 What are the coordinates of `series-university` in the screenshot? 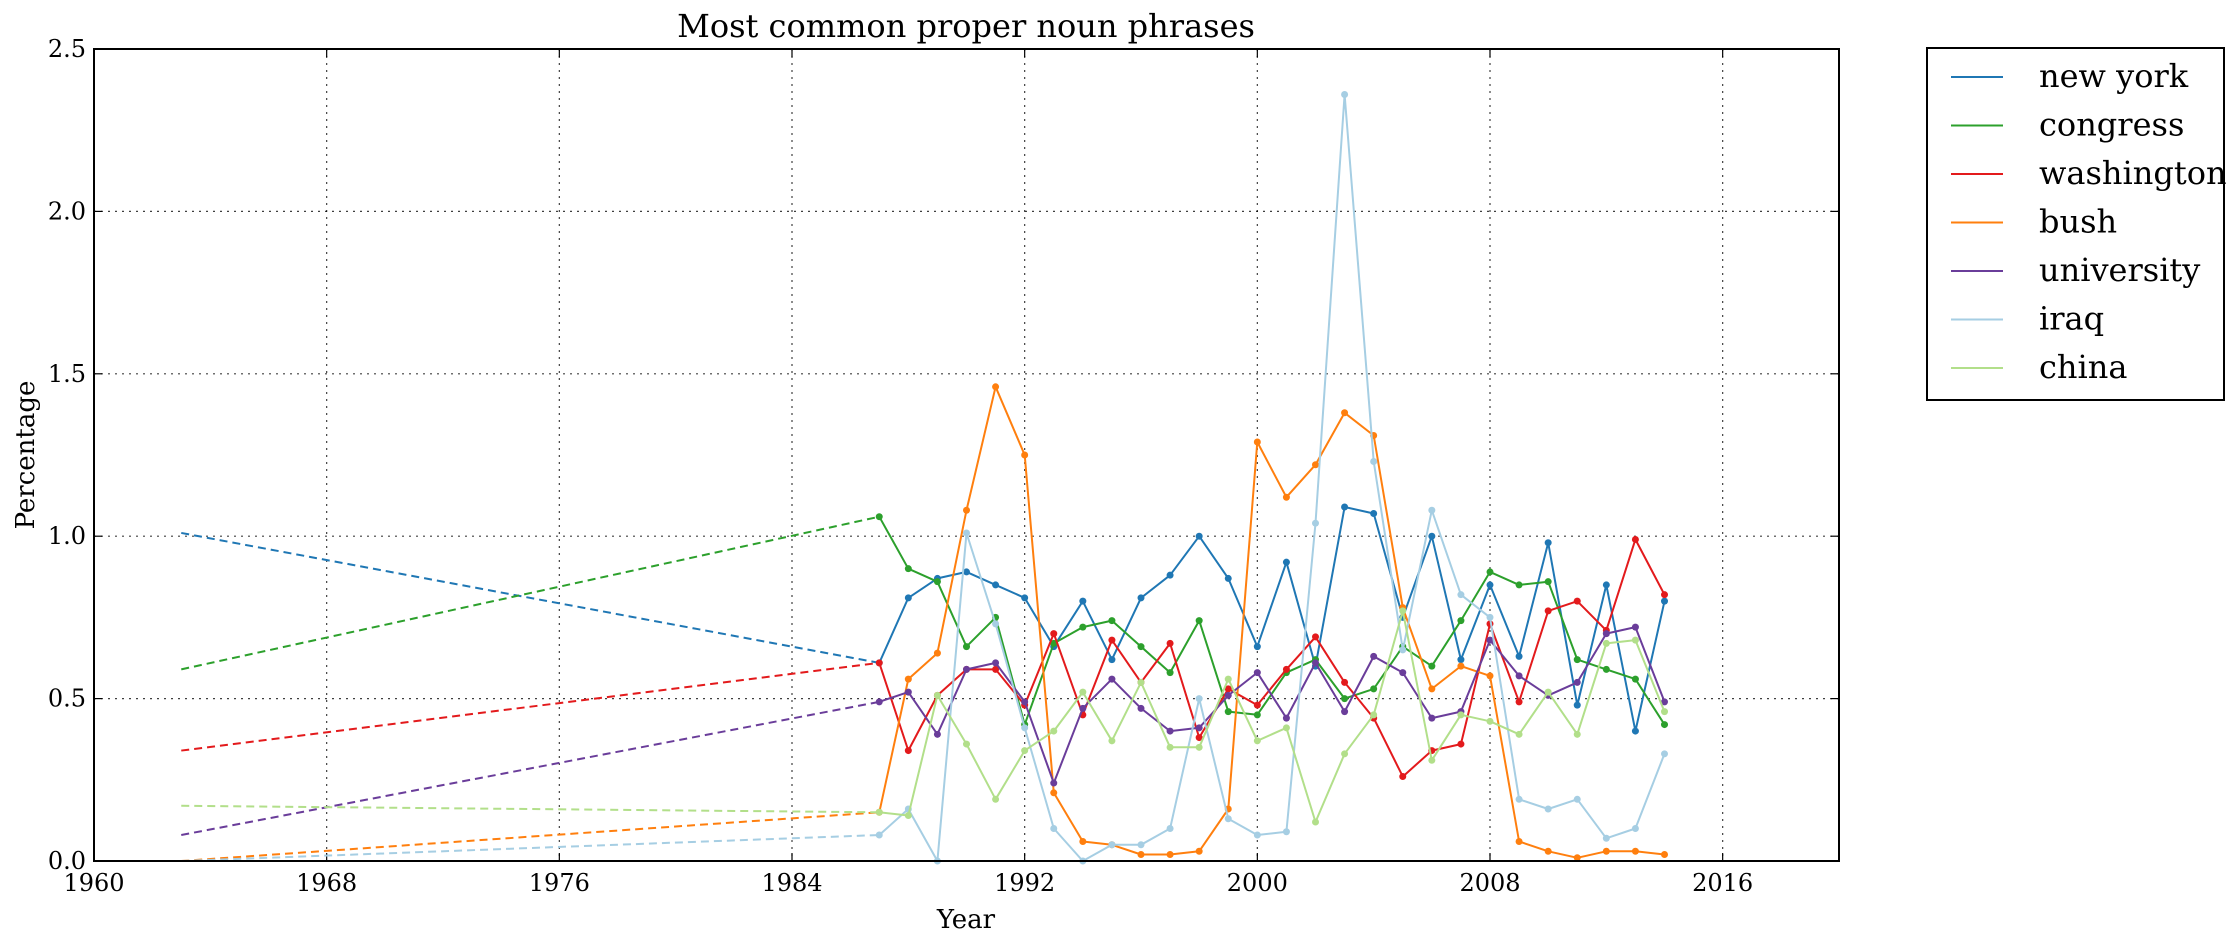 It's located at (924, 729).